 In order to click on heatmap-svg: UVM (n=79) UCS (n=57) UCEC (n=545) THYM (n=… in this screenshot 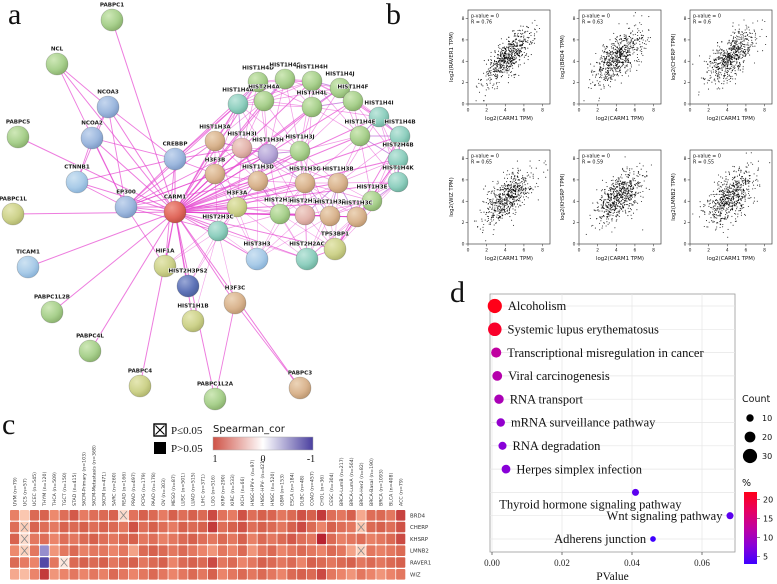, I will do `click(220, 501)`.